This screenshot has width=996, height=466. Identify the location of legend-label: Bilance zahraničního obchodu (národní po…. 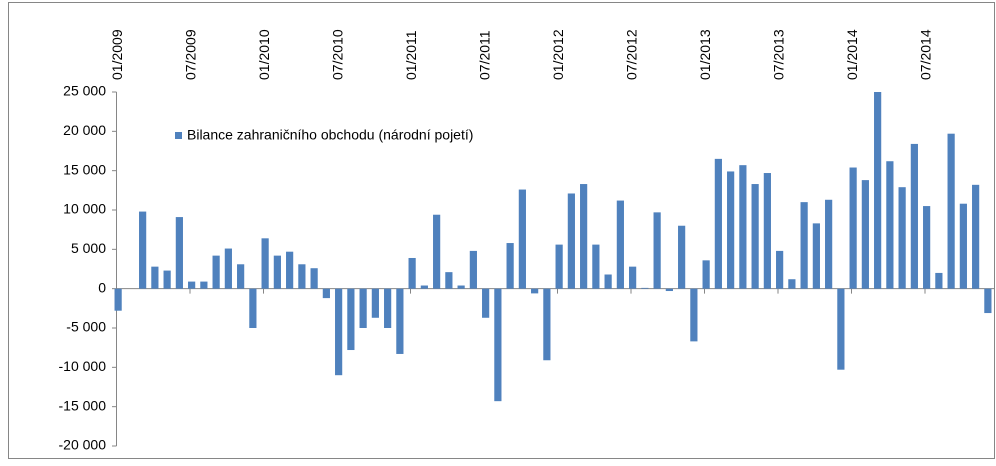
(330, 135).